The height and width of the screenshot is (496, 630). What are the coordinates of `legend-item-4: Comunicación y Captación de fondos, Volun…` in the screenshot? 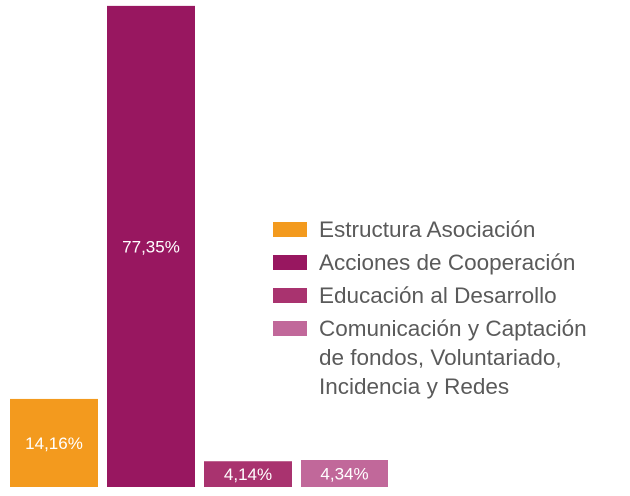 It's located at (448, 357).